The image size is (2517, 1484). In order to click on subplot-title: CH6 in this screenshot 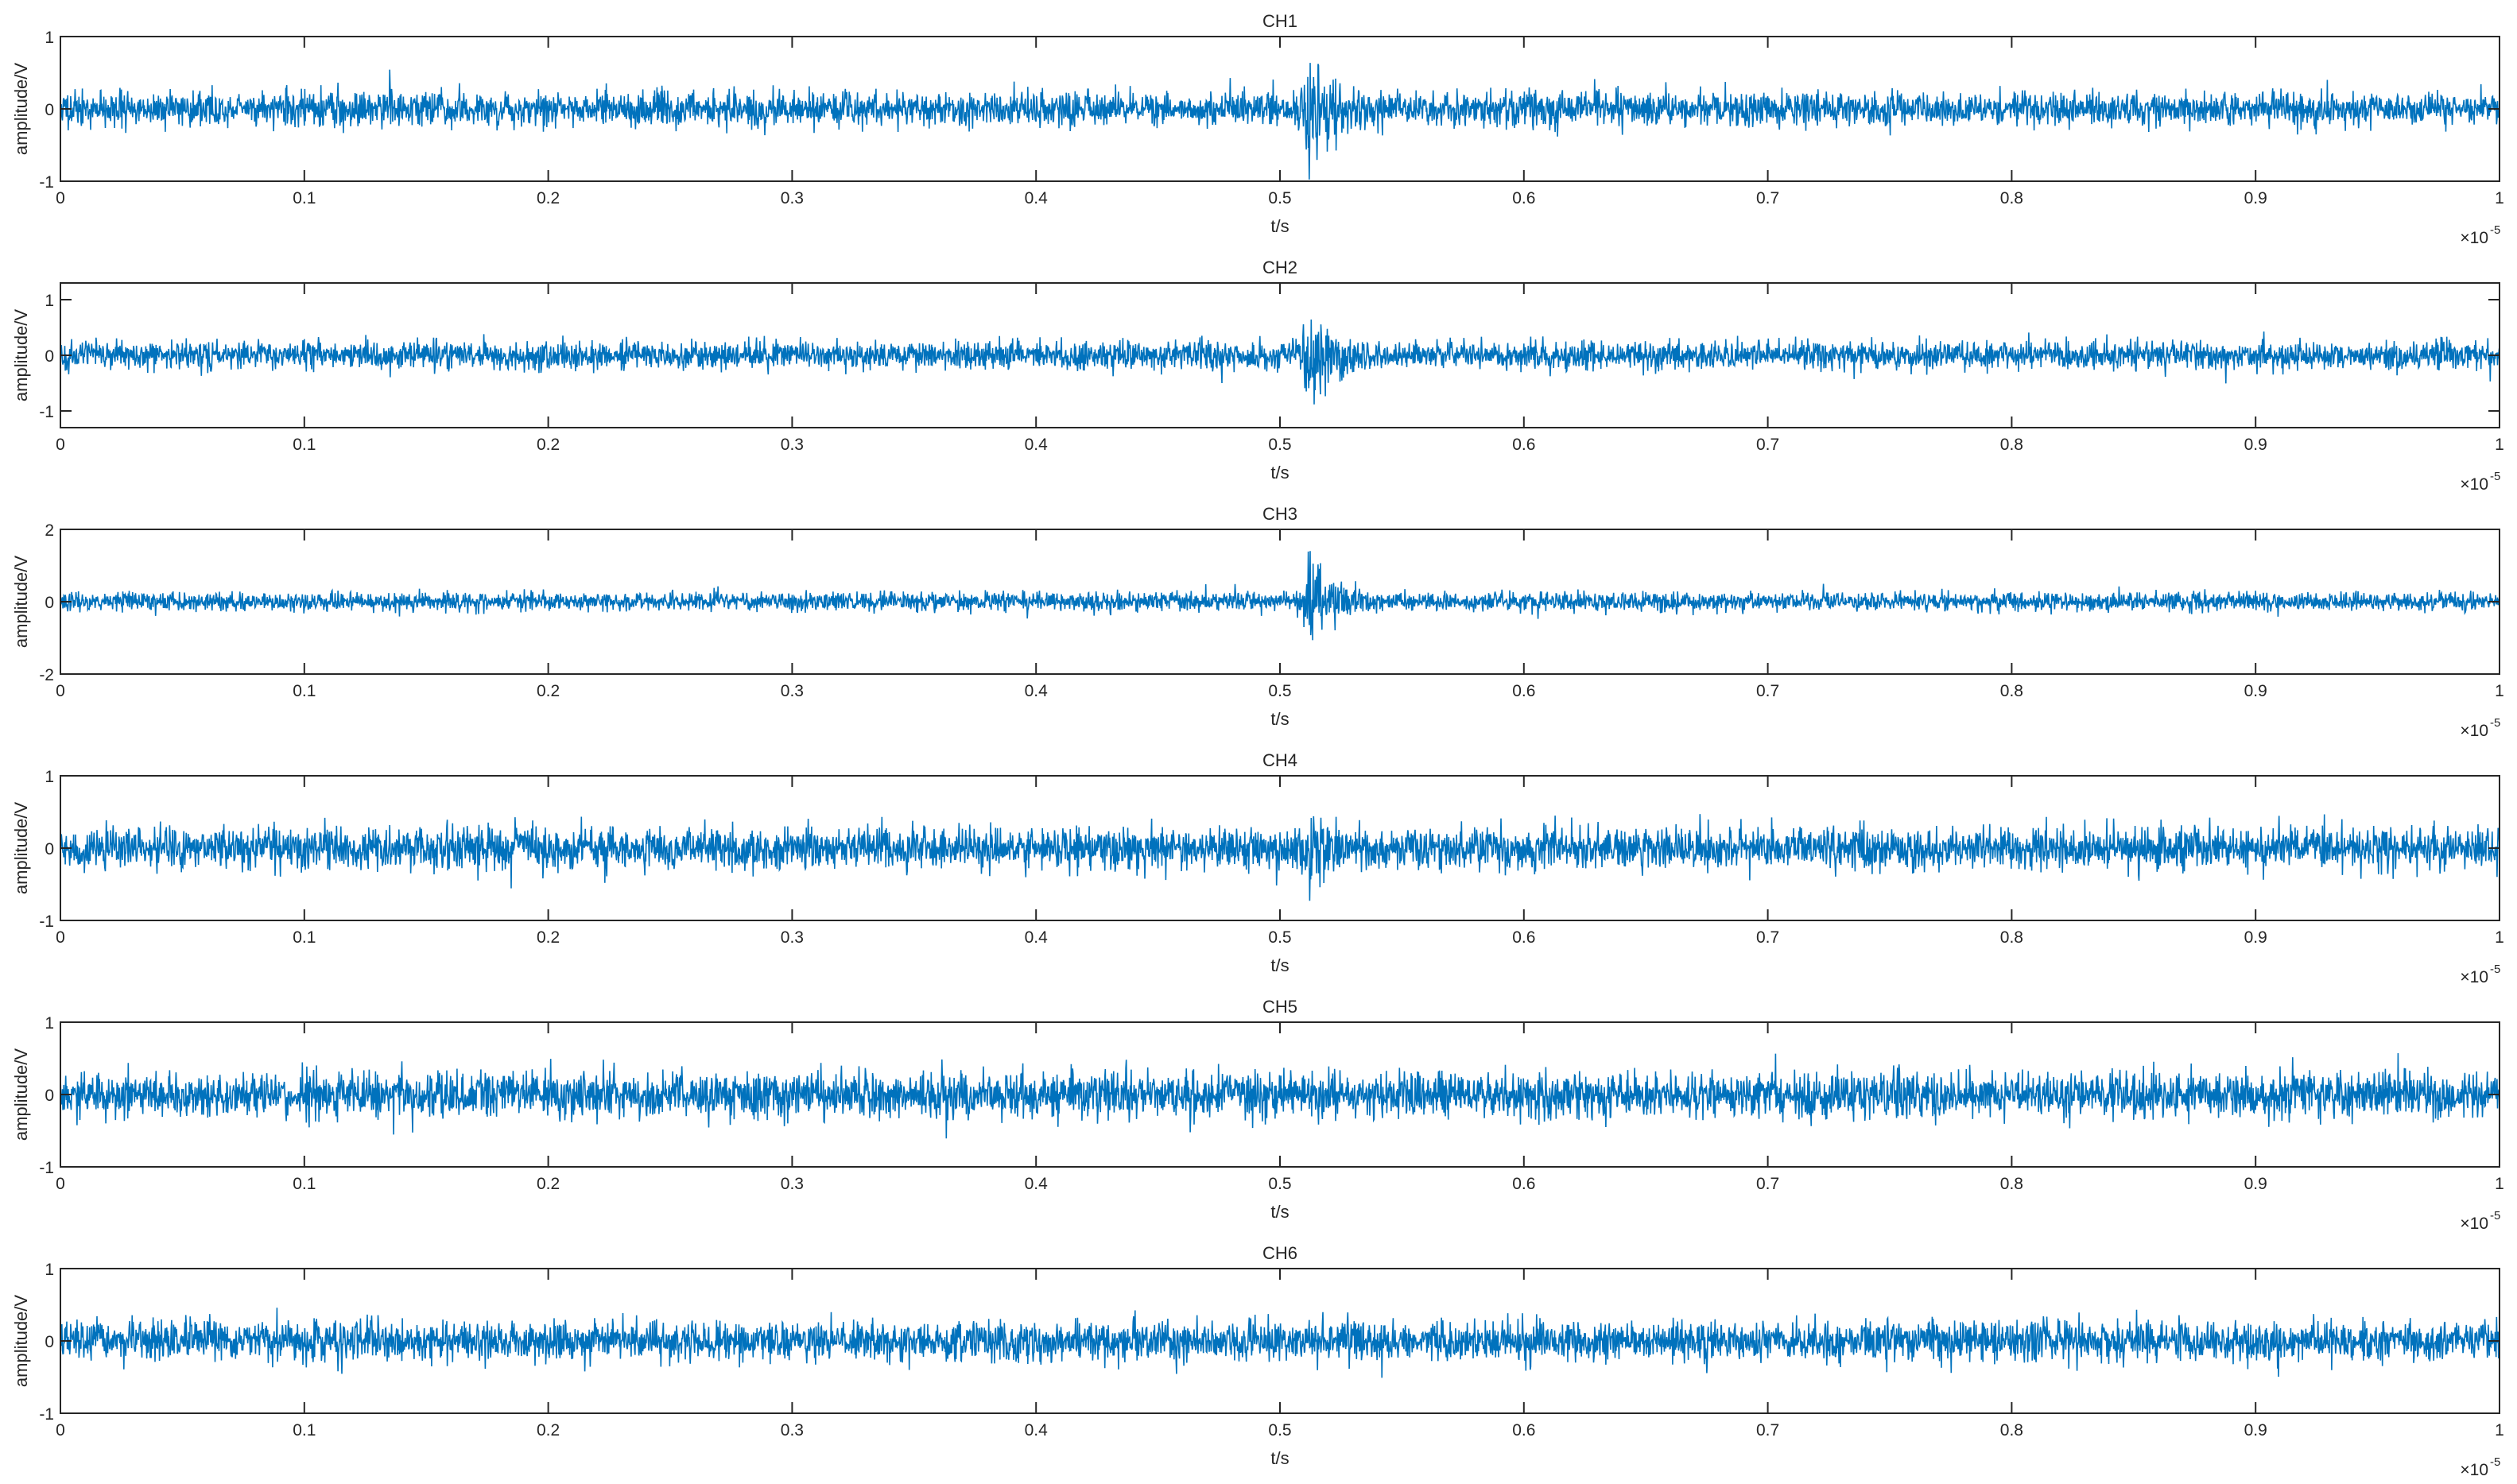, I will do `click(1279, 1253)`.